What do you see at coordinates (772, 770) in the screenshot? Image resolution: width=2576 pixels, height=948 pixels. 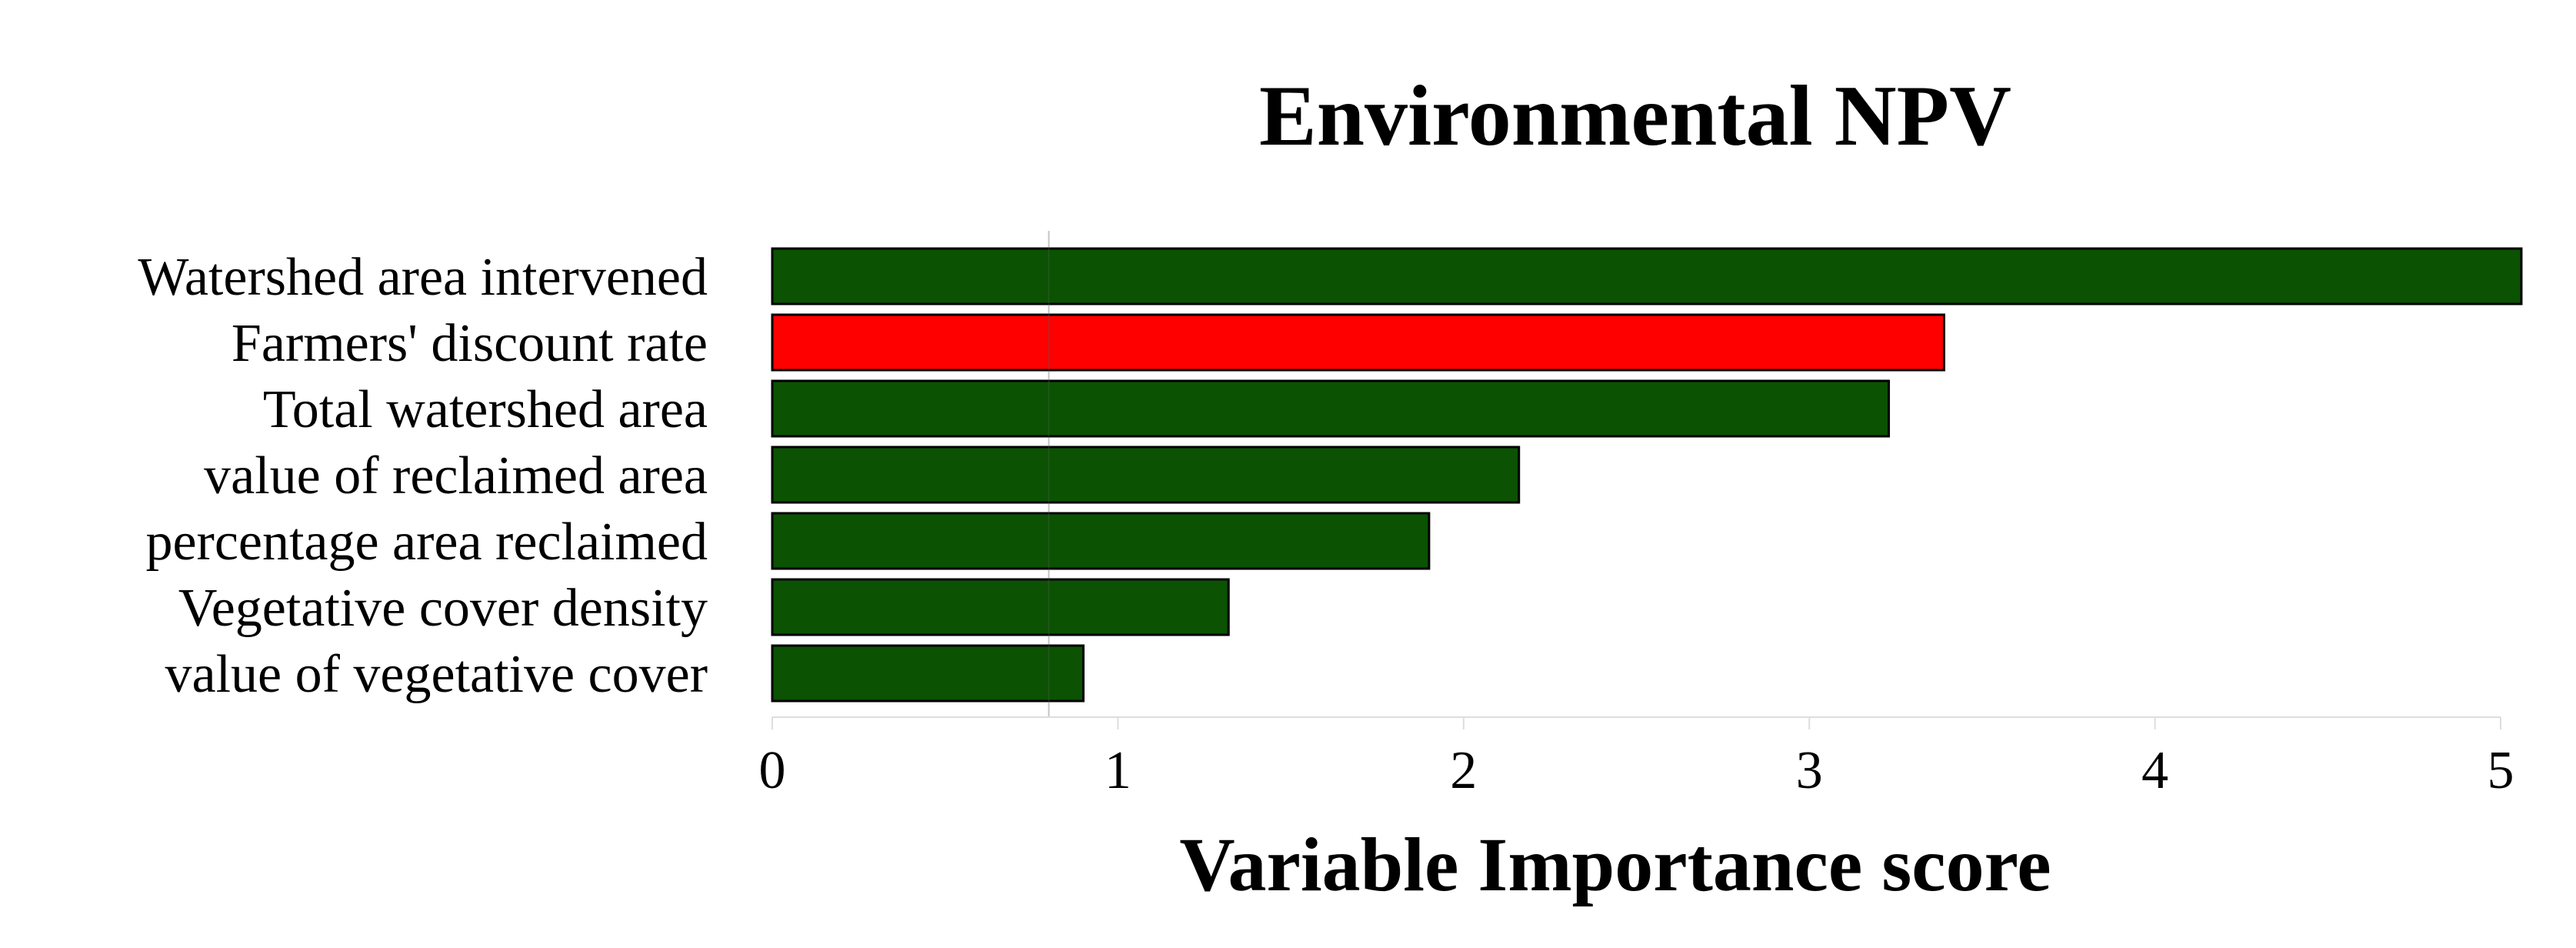 I see `x-tick-label: 0` at bounding box center [772, 770].